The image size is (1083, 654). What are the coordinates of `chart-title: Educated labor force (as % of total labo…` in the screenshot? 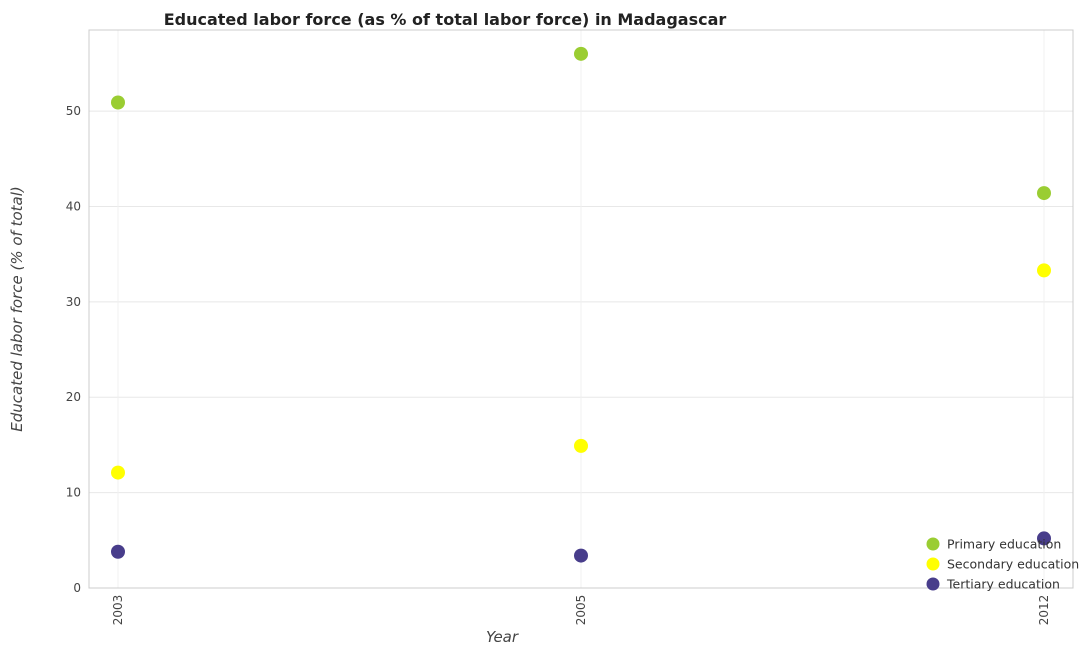 It's located at (445, 19).